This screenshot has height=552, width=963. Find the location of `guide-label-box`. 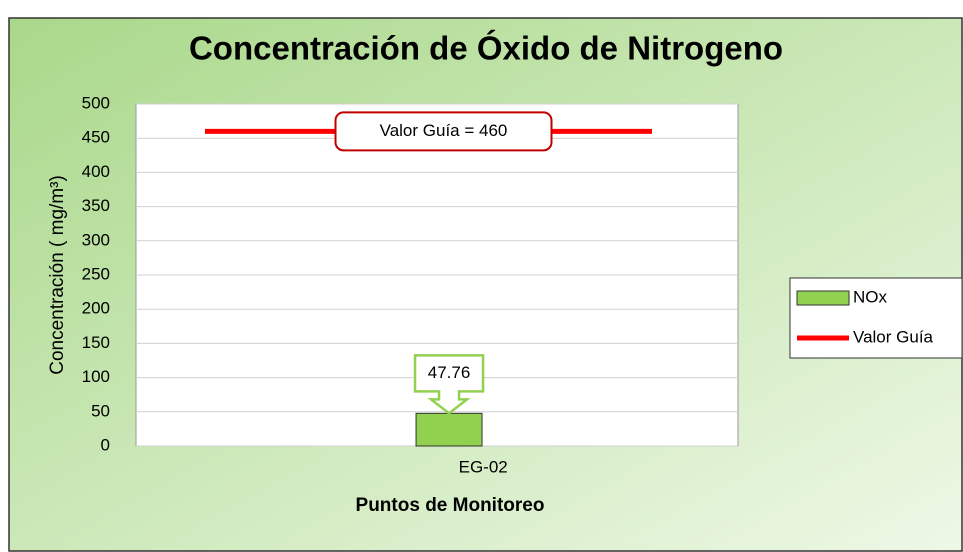

guide-label-box is located at coordinates (443, 131).